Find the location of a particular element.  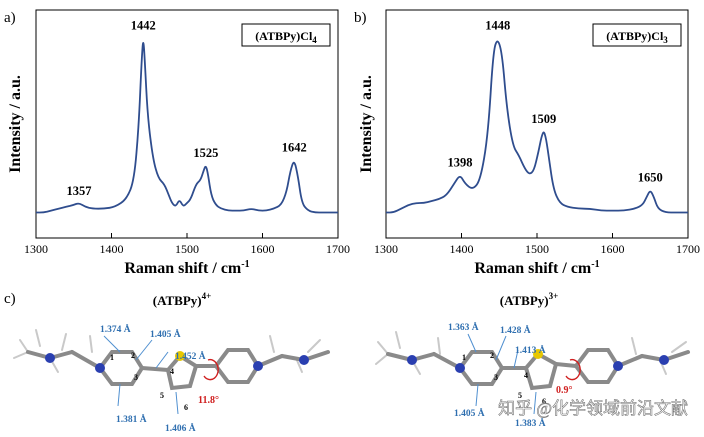

legend-box-b is located at coordinates (637, 35).